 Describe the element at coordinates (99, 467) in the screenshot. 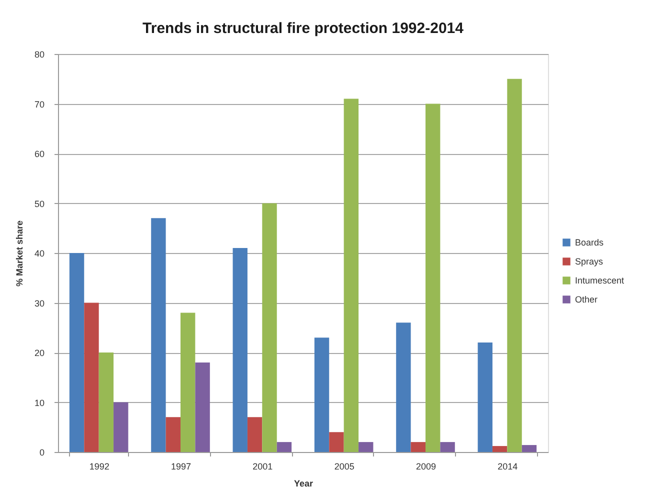

I see `x-tick-label: 1992` at that location.